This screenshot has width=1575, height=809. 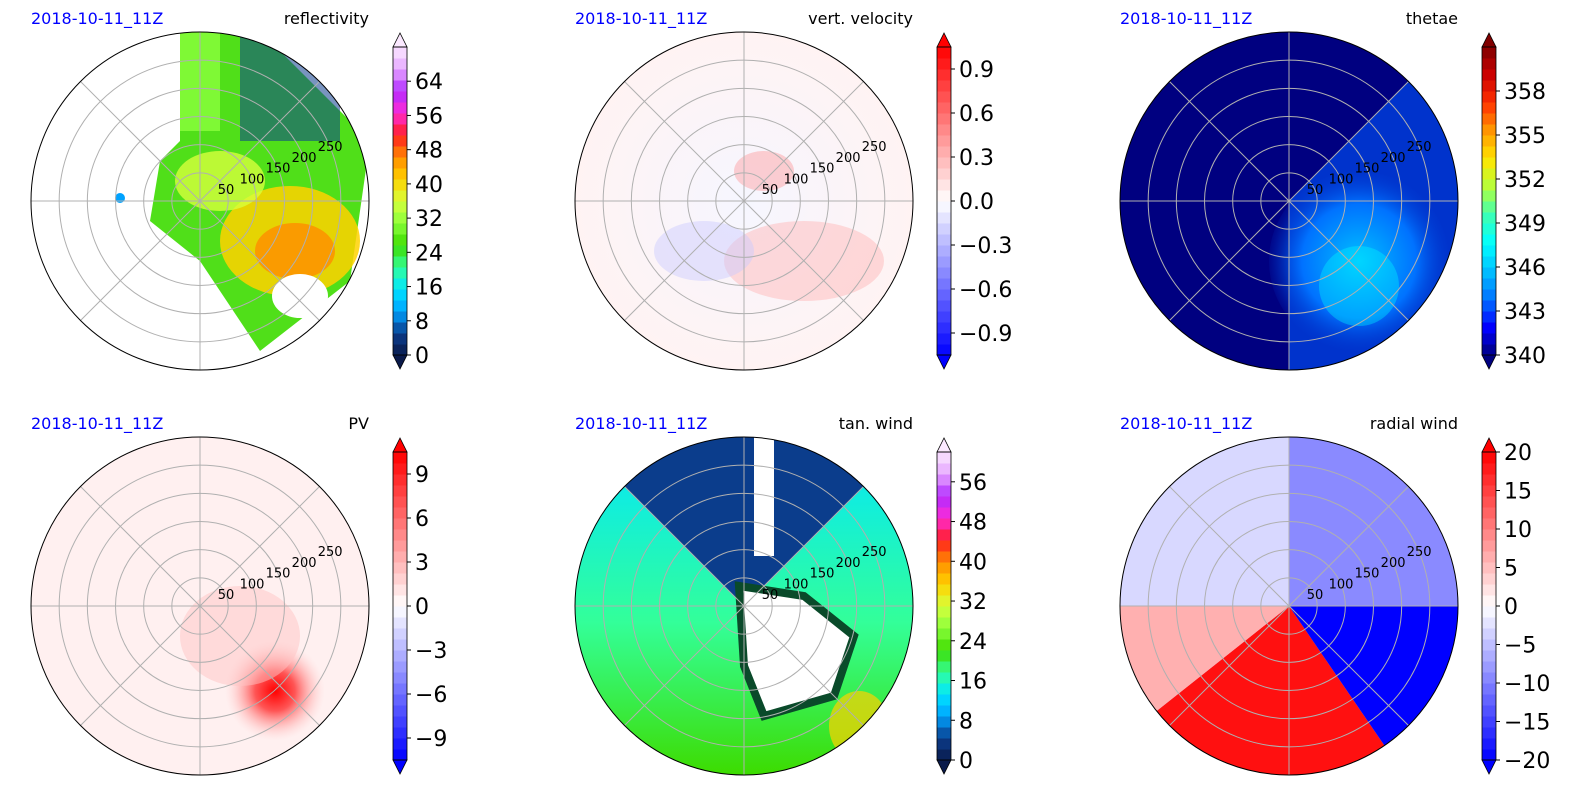 I want to click on colorbar-tick-label: 0.9, so click(x=976, y=70).